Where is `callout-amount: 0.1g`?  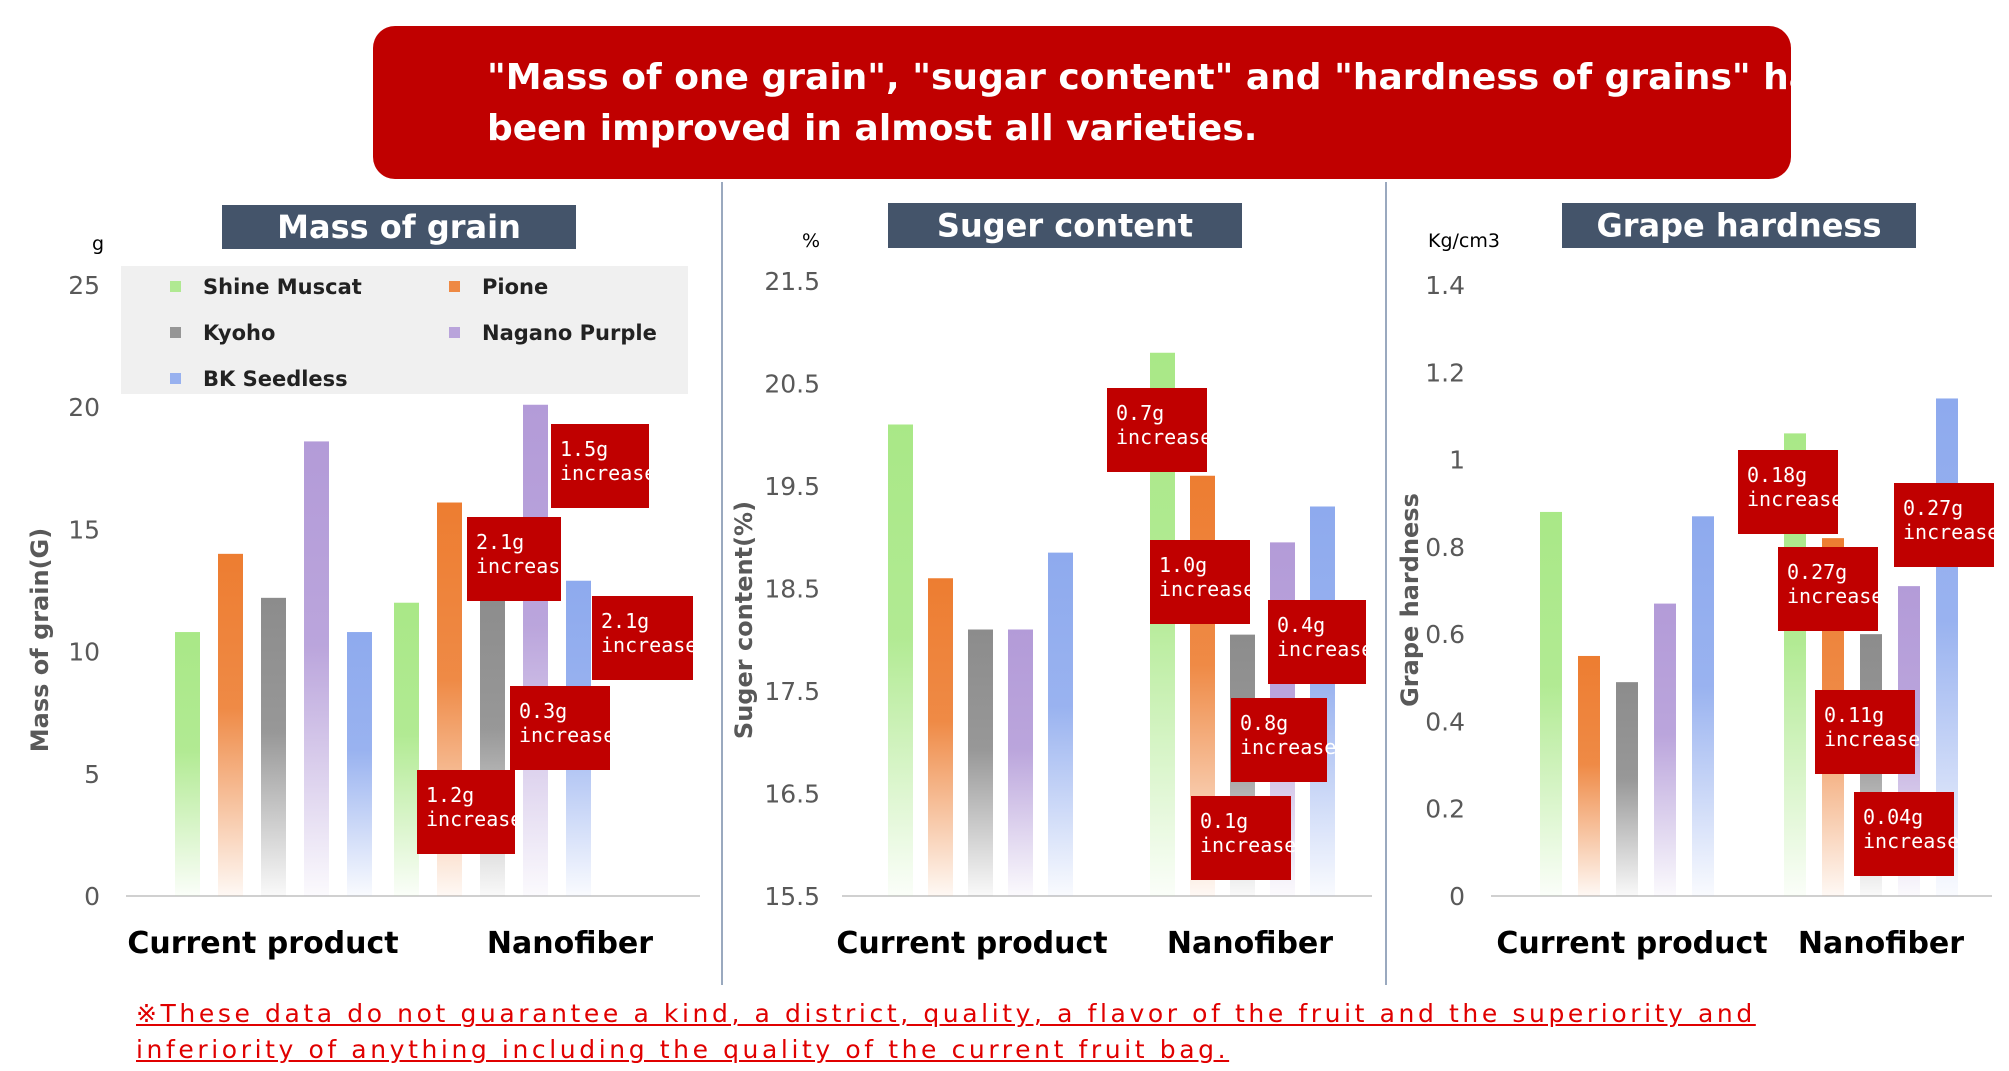 callout-amount: 0.1g is located at coordinates (1224, 821).